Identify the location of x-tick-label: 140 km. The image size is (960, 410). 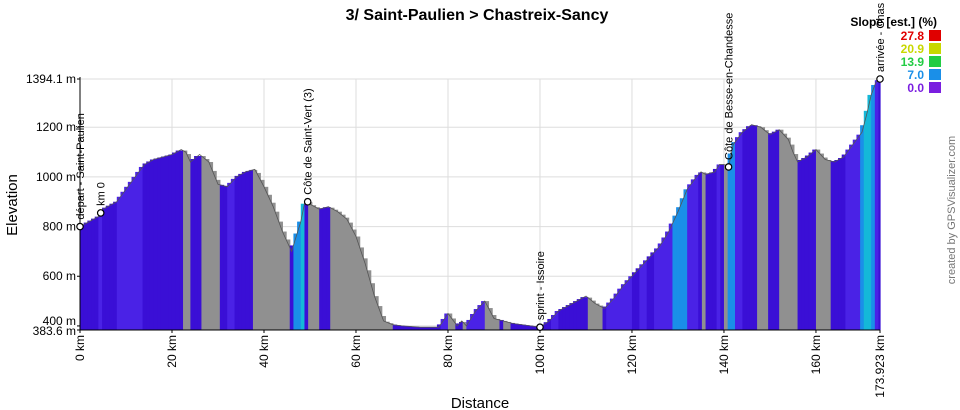
(724, 354).